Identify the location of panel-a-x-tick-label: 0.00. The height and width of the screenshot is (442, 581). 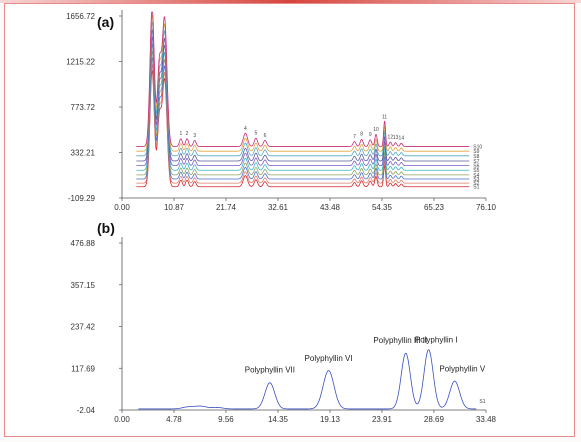
(122, 207).